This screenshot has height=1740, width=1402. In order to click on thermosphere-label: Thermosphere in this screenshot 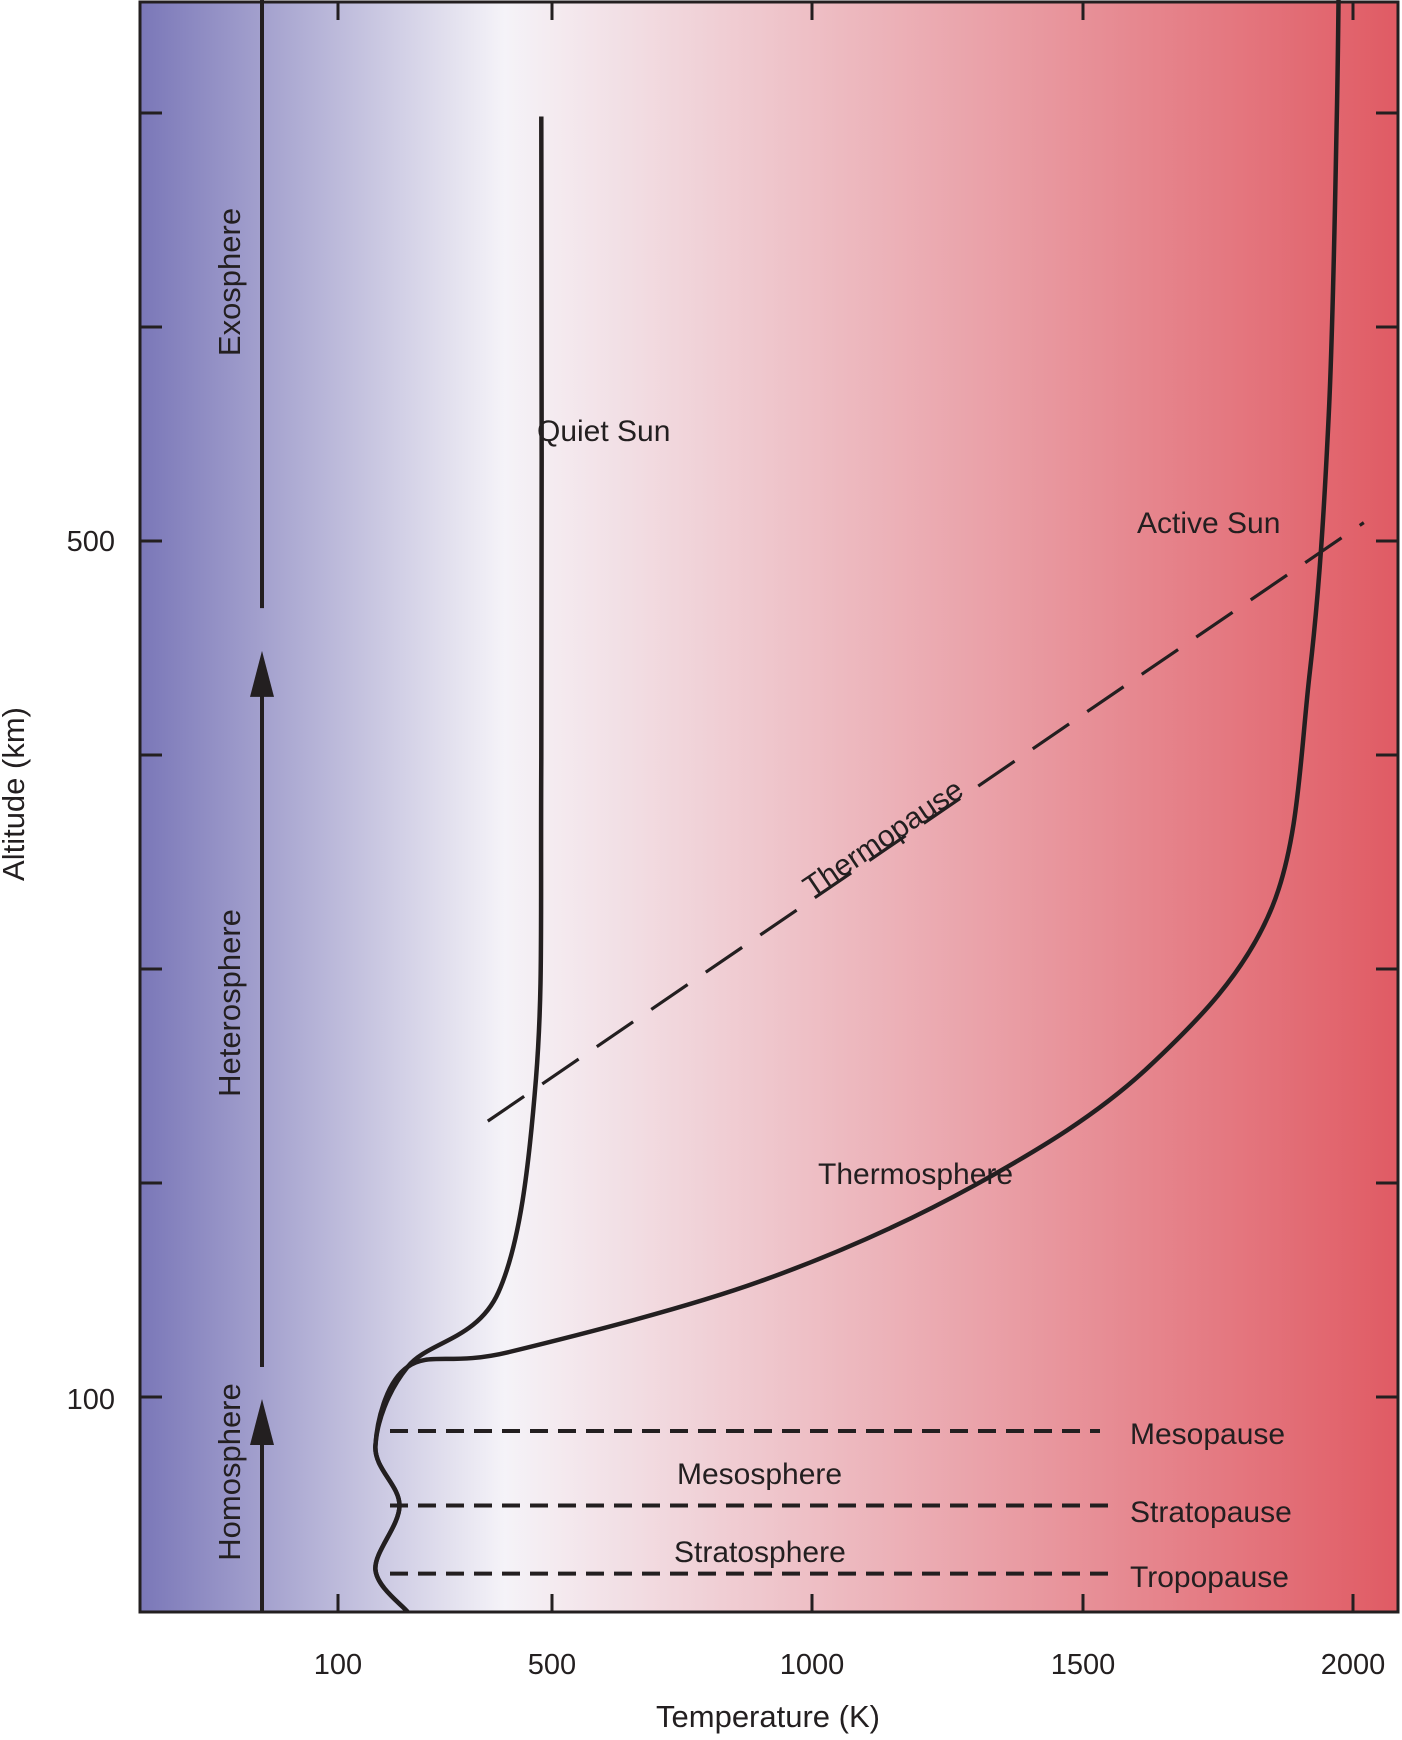, I will do `click(915, 1174)`.